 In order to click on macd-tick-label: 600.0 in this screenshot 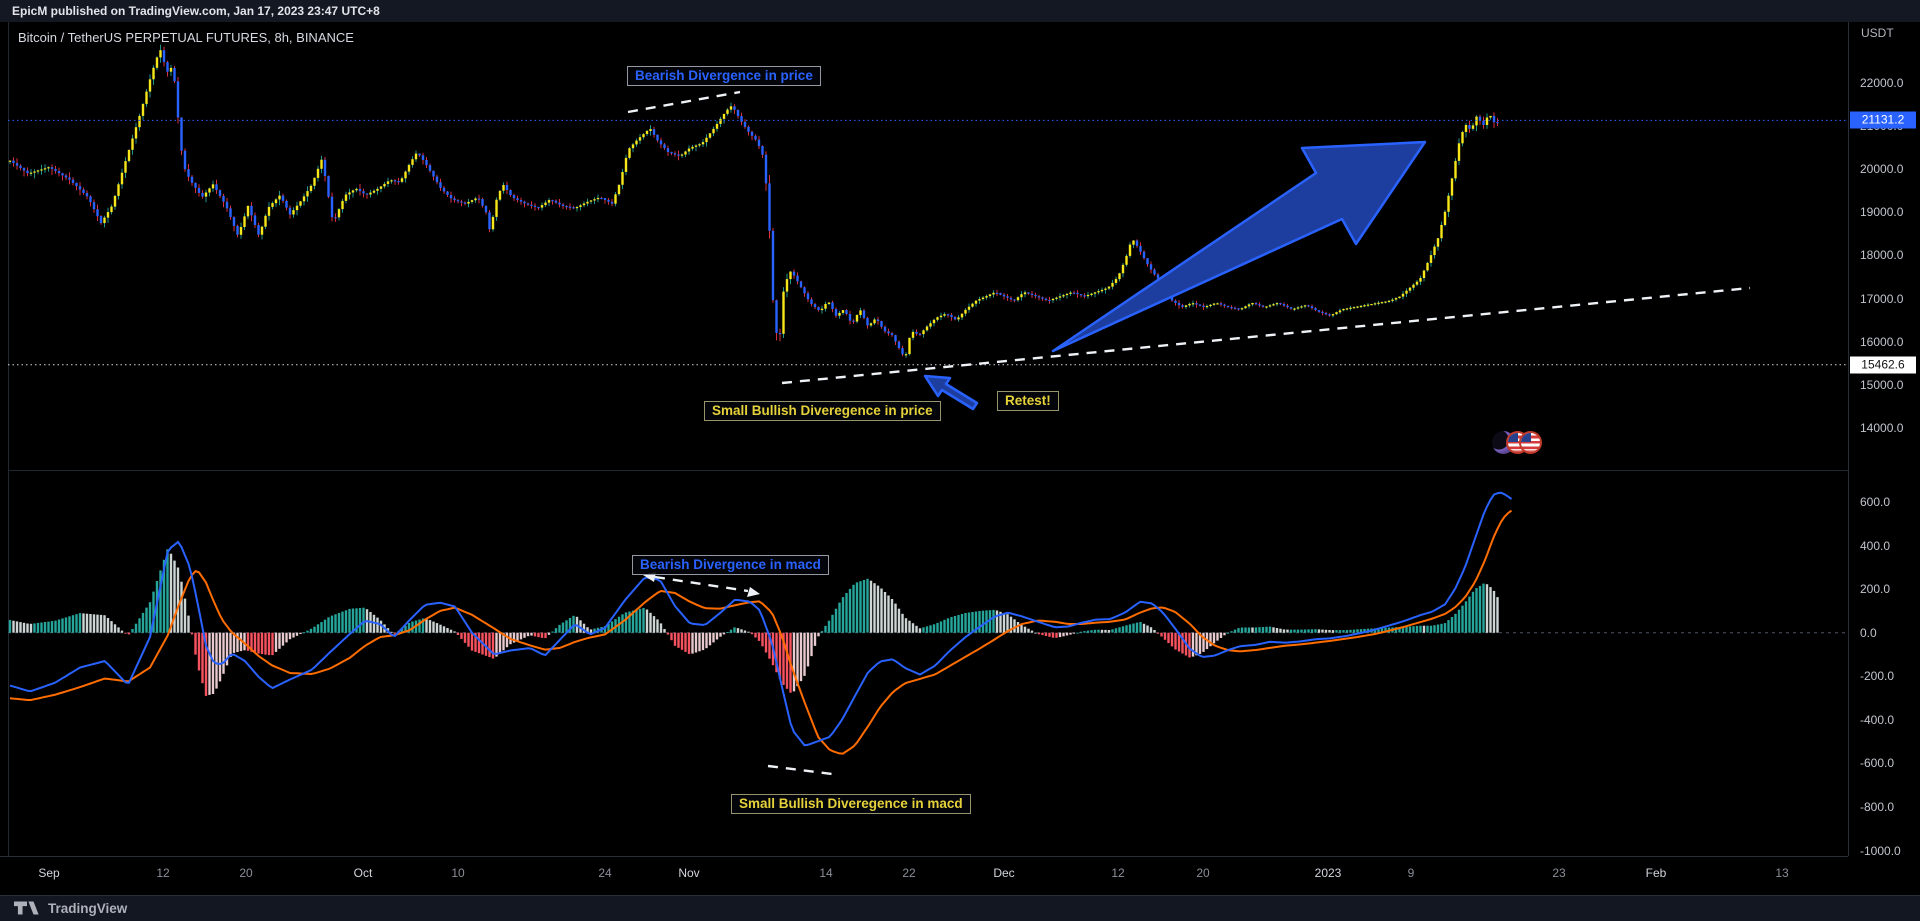, I will do `click(1875, 502)`.